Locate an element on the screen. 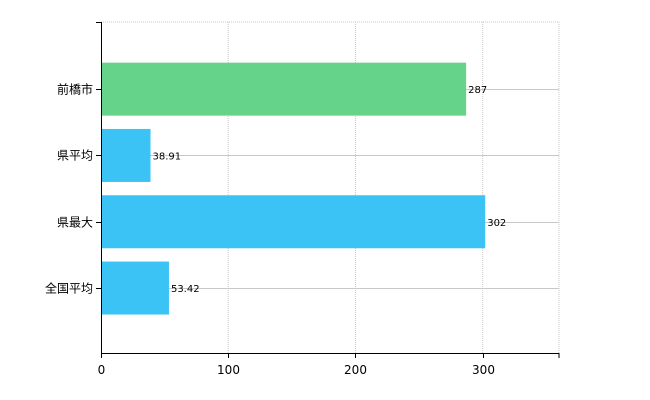 Image resolution: width=650 pixels, height=400 pixels. category-label: 県最大 is located at coordinates (75, 223).